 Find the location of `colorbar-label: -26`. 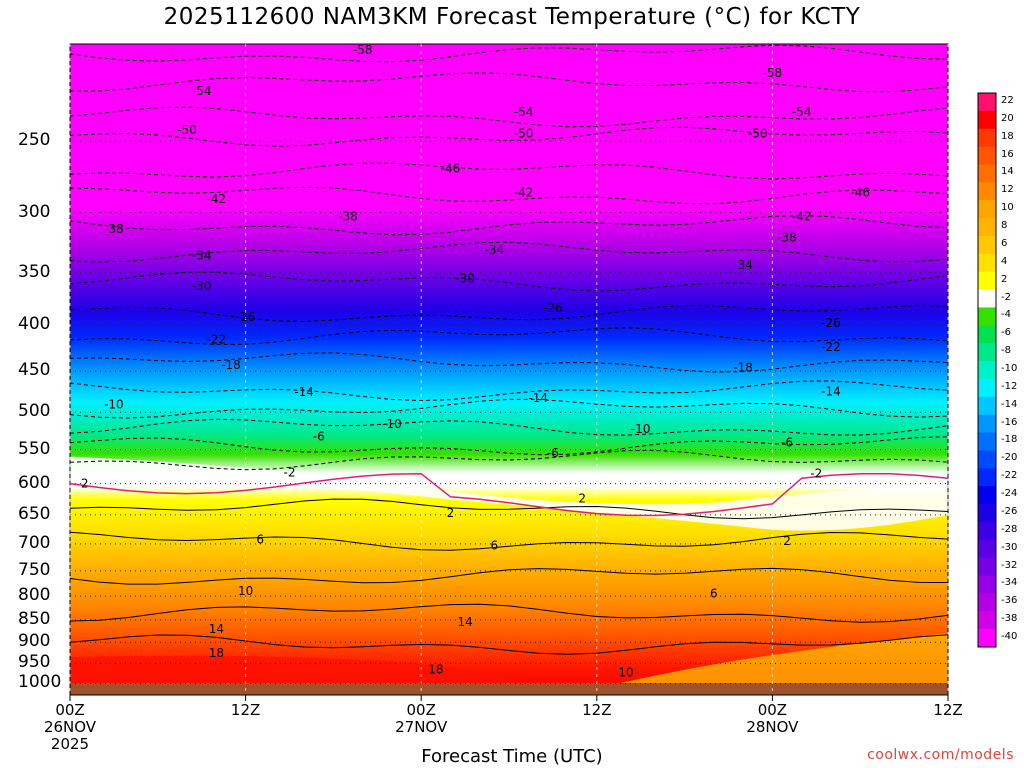

colorbar-label: -26 is located at coordinates (1009, 511).